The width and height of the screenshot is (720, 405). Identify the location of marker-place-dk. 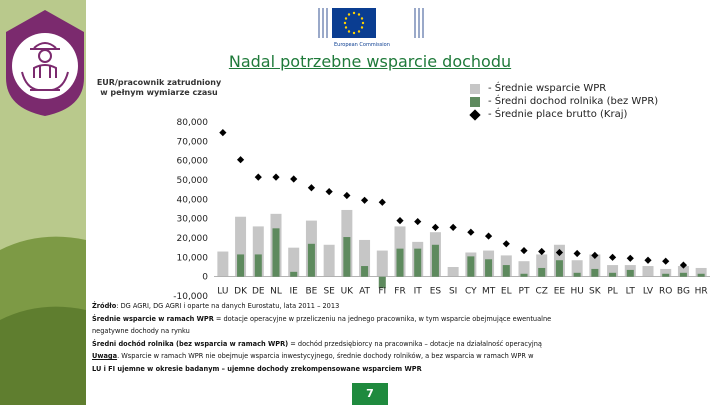
(240, 160).